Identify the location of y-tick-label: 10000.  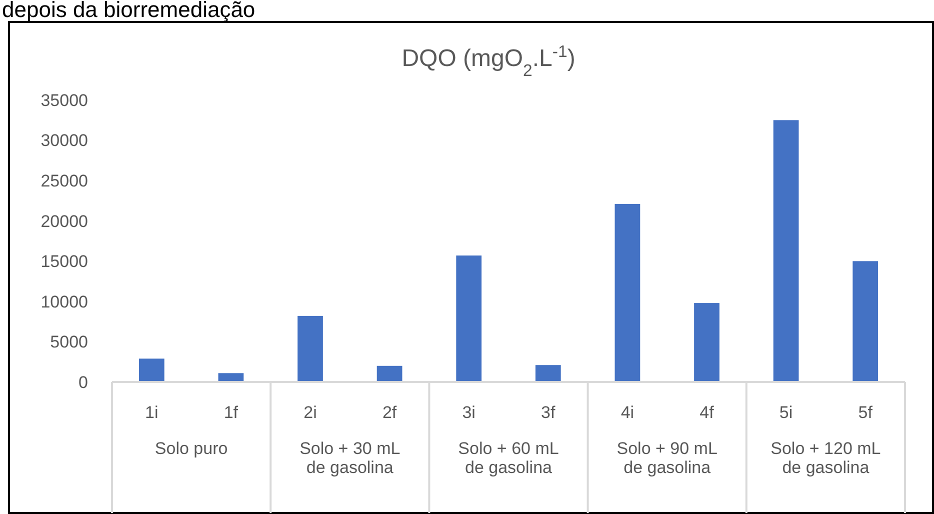
(64, 302).